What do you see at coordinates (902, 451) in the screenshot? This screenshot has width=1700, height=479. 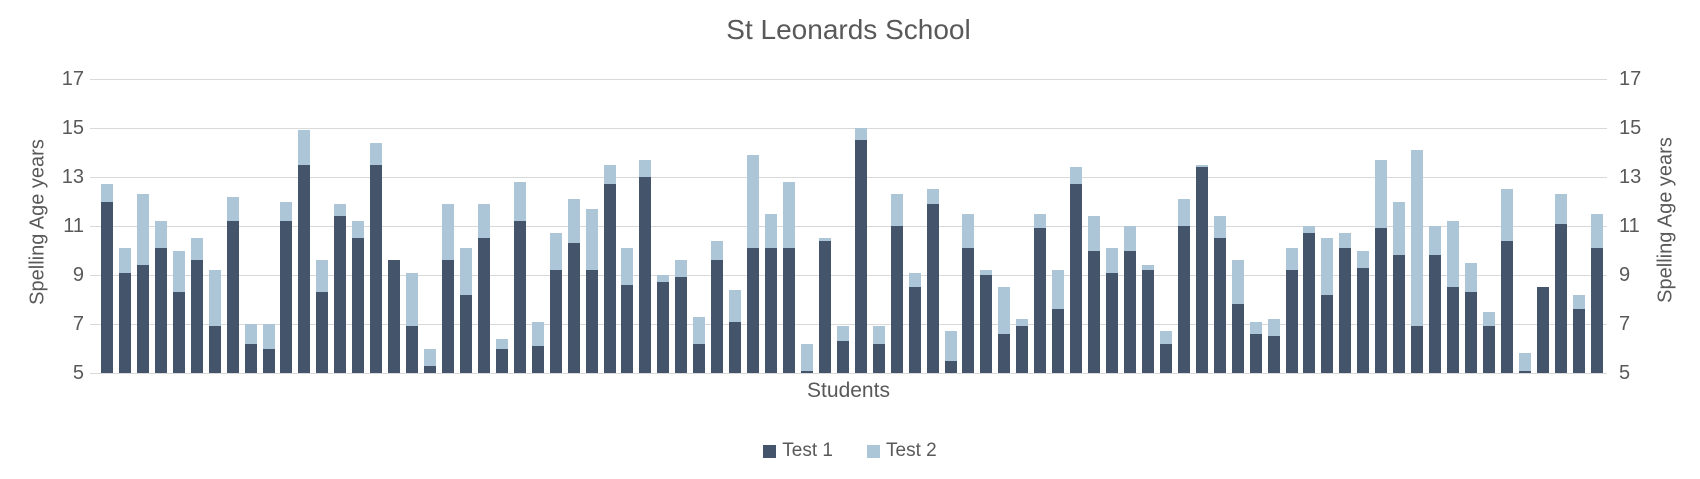 I see `legend-item: Test 2` at bounding box center [902, 451].